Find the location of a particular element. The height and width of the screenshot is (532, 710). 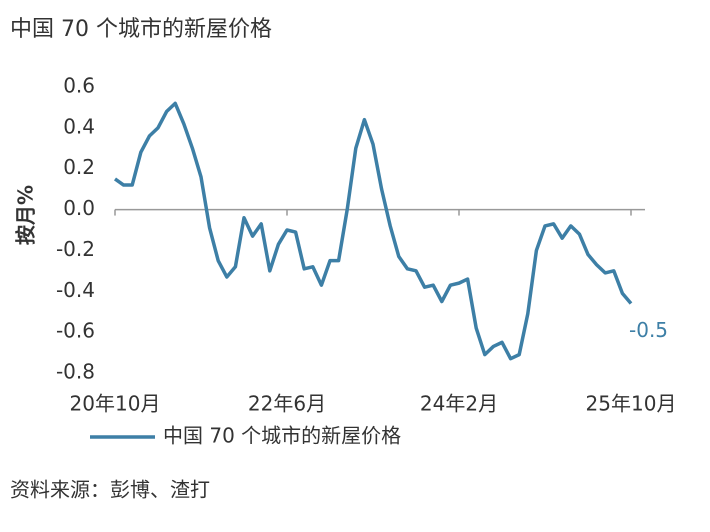

x-tick-label: 24年2月 is located at coordinates (459, 404).